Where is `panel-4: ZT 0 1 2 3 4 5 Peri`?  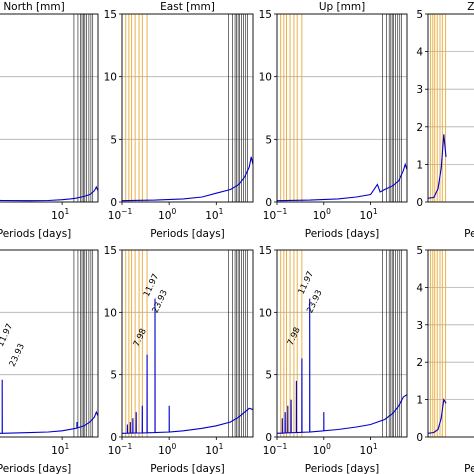
panel-4: ZT 0 1 2 3 4 5 Peri is located at coordinates (445, 120).